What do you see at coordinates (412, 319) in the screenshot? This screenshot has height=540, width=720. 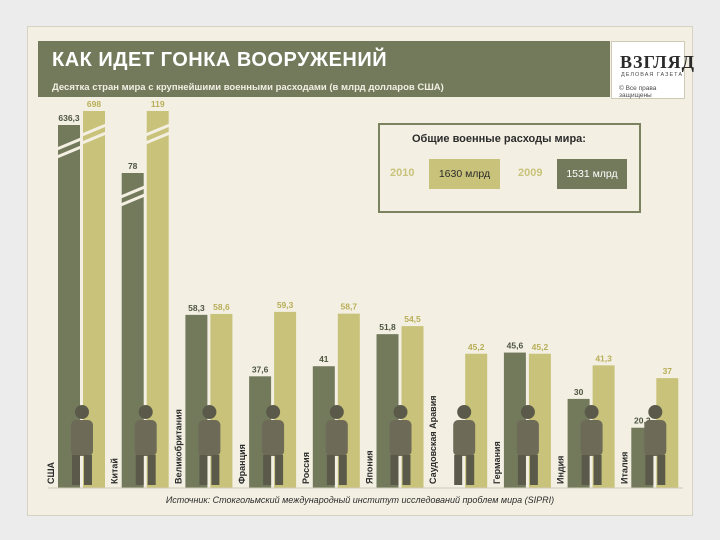 I see `data-label-2010: 54,5` at bounding box center [412, 319].